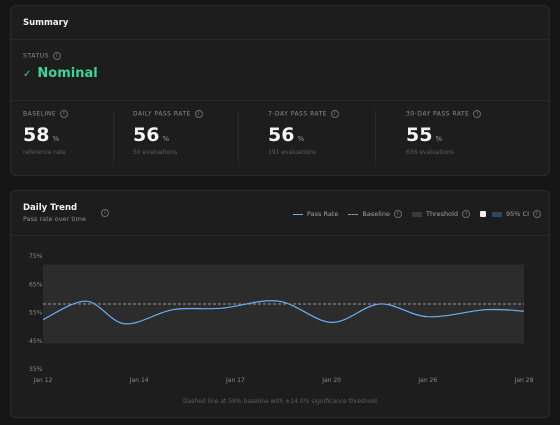  I want to click on legend-dash-swatch, so click(353, 214).